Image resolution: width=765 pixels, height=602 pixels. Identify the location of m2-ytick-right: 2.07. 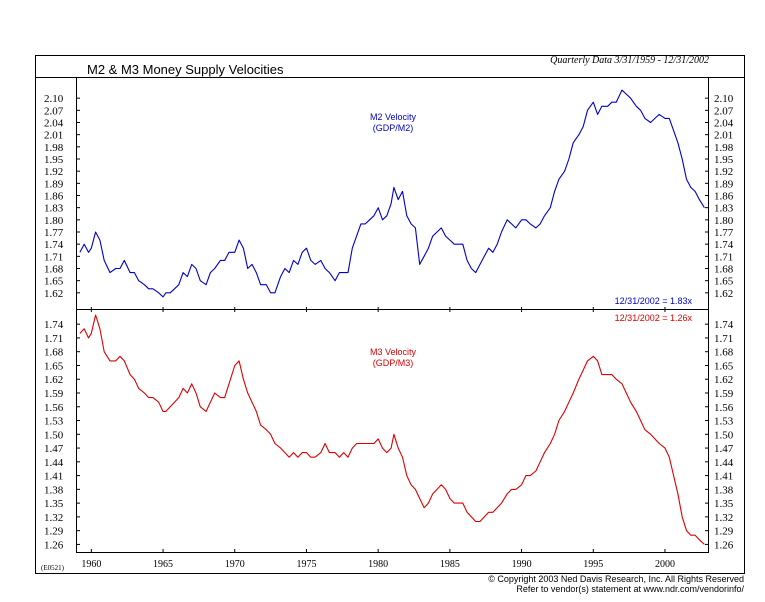
(724, 111).